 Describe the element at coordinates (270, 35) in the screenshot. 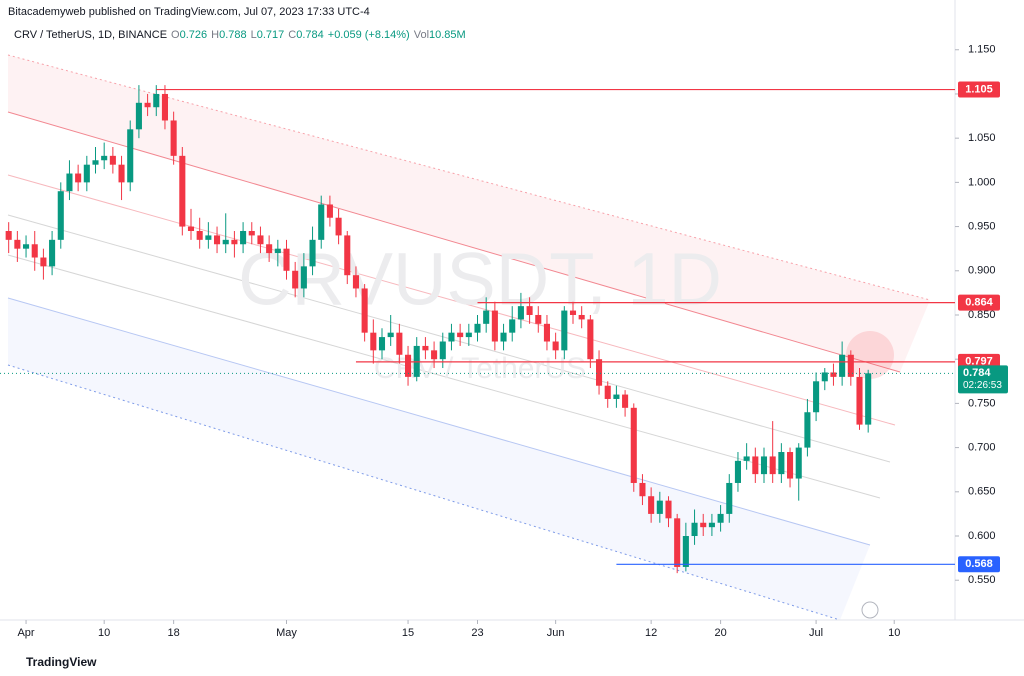

I see `legend-value: 0.717` at that location.